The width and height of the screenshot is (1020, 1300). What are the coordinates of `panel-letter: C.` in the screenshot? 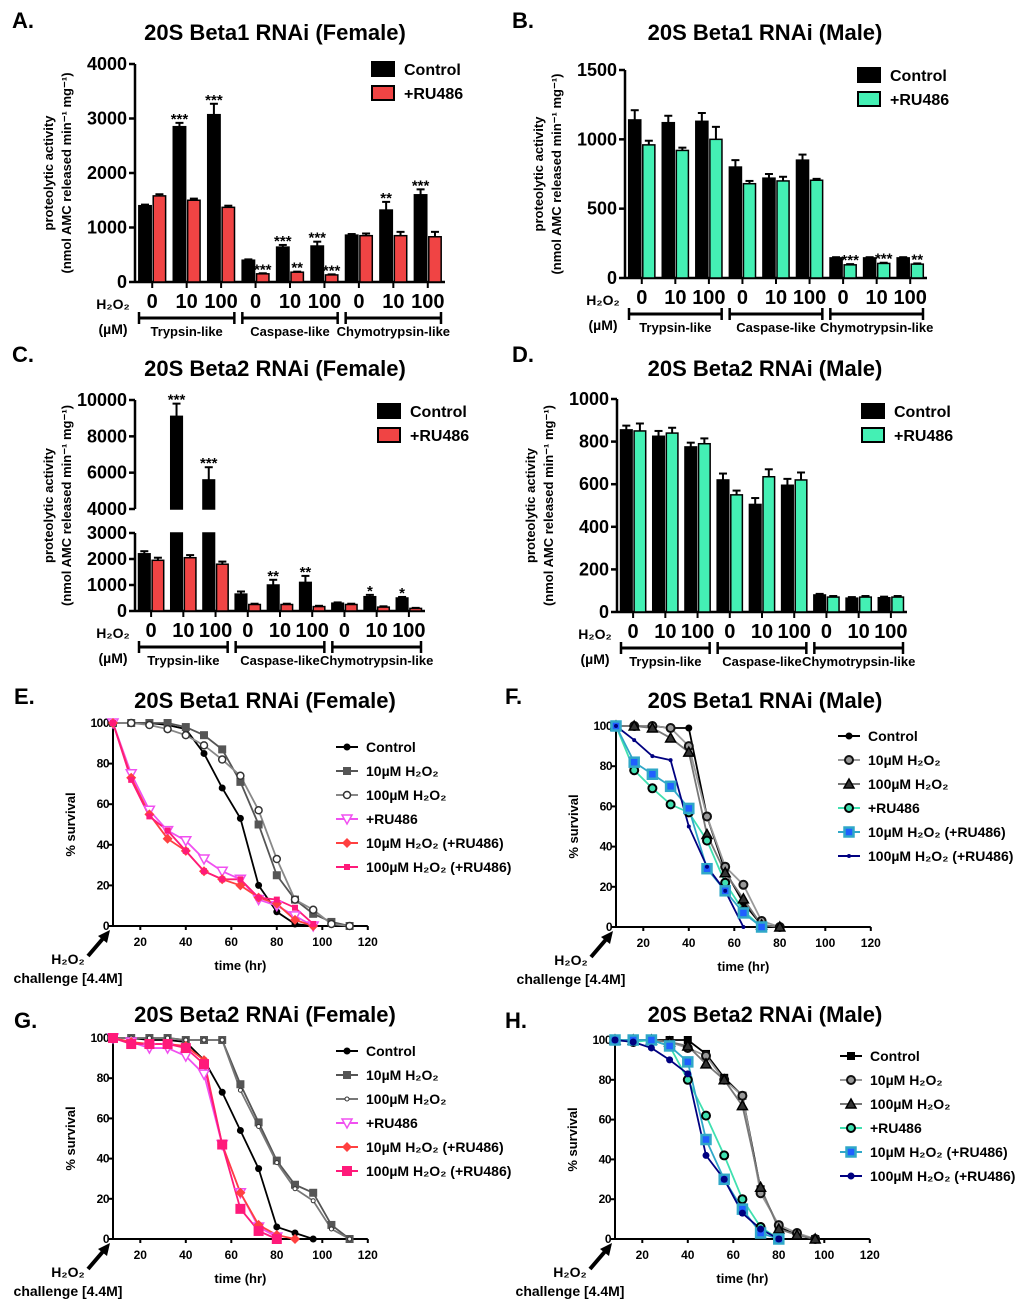 It's located at (23, 354).